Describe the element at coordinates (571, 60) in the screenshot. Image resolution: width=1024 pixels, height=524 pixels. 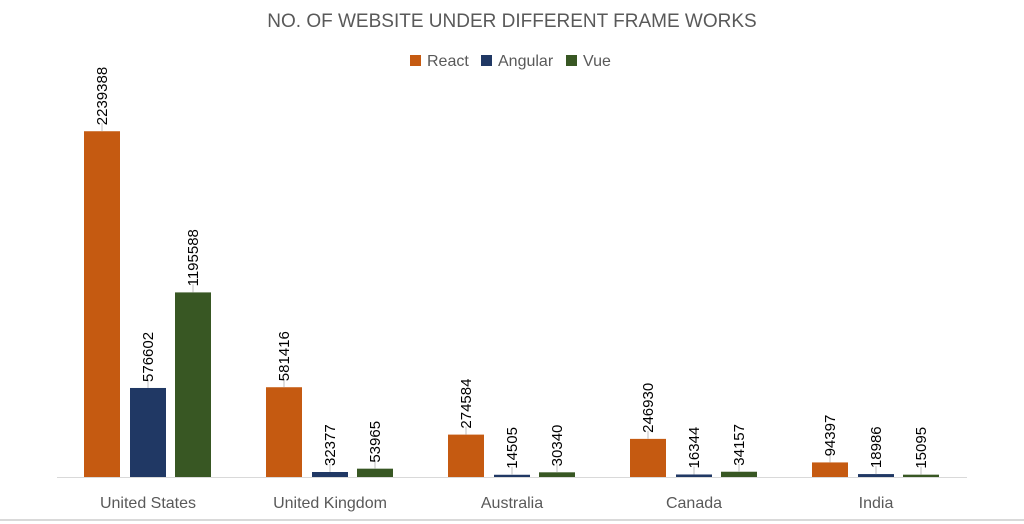
I see `legend-swatch-vue` at that location.